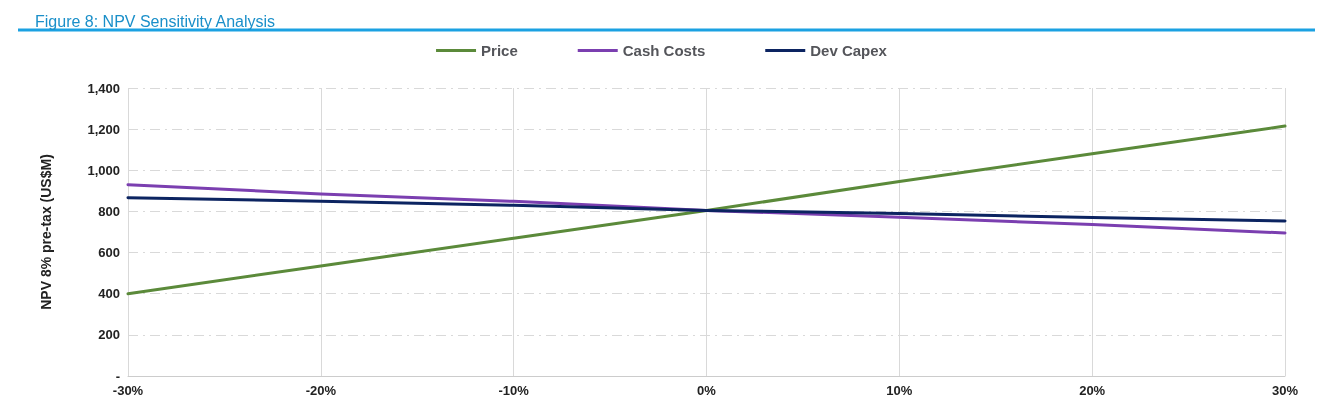 This screenshot has width=1323, height=412. Describe the element at coordinates (117, 376) in the screenshot. I see `y-tick-label: -` at that location.